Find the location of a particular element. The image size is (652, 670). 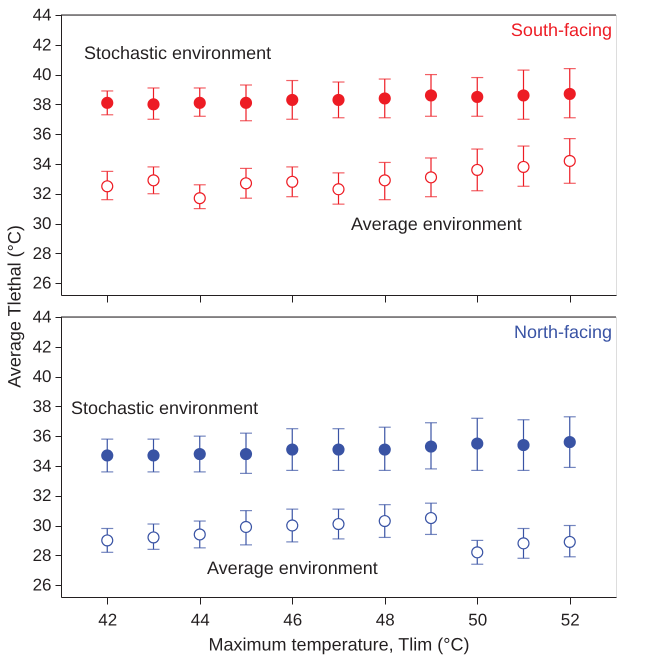

x-tick-label: 52 is located at coordinates (570, 620).